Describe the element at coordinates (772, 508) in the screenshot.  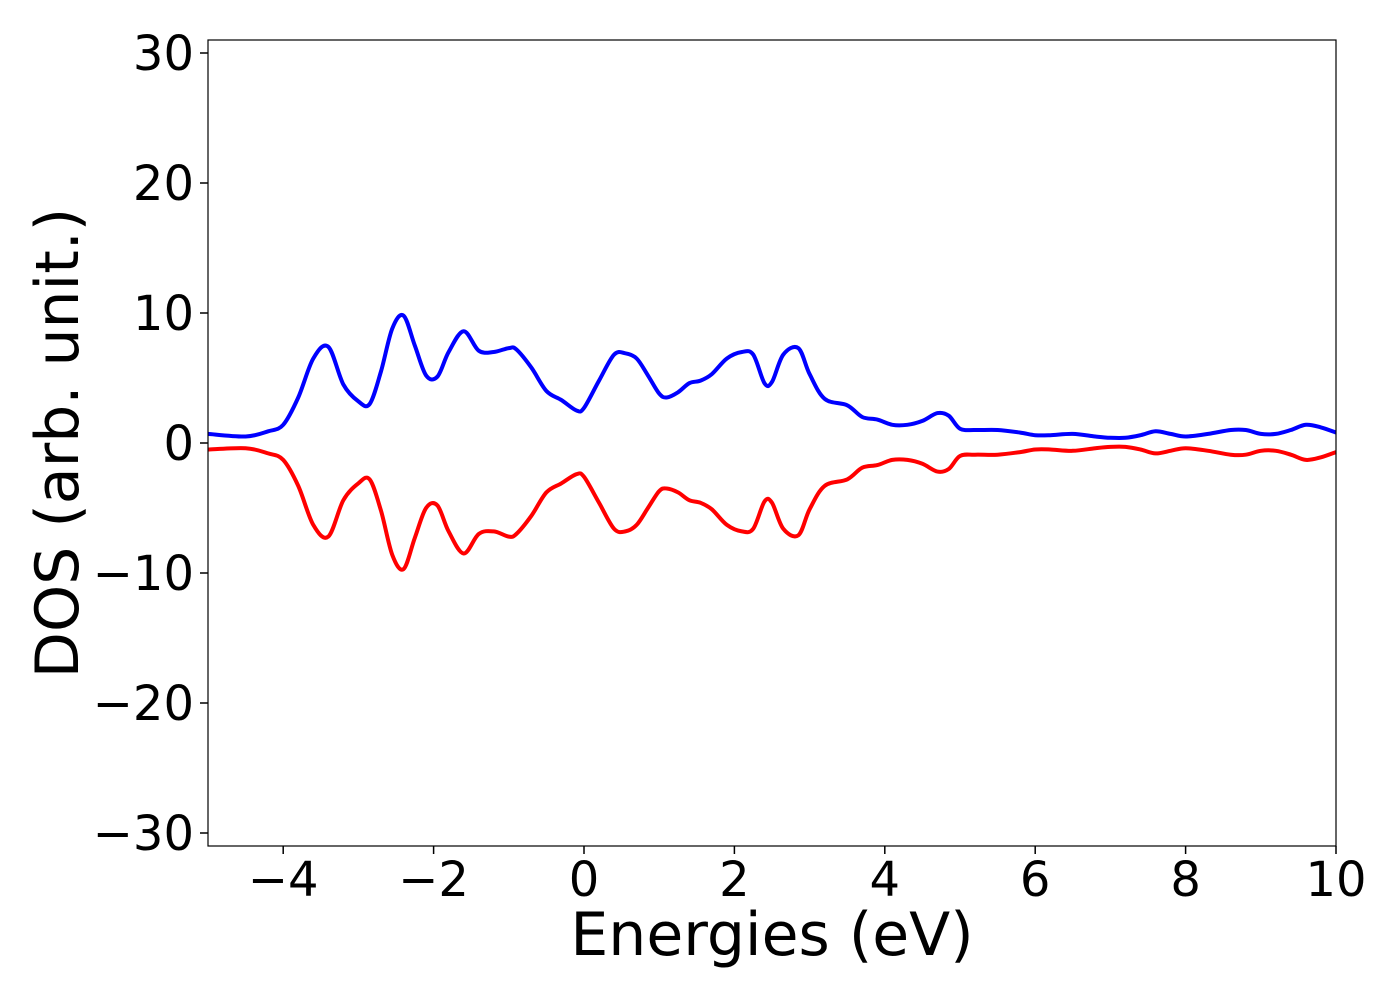
I see `dos-line-red` at that location.